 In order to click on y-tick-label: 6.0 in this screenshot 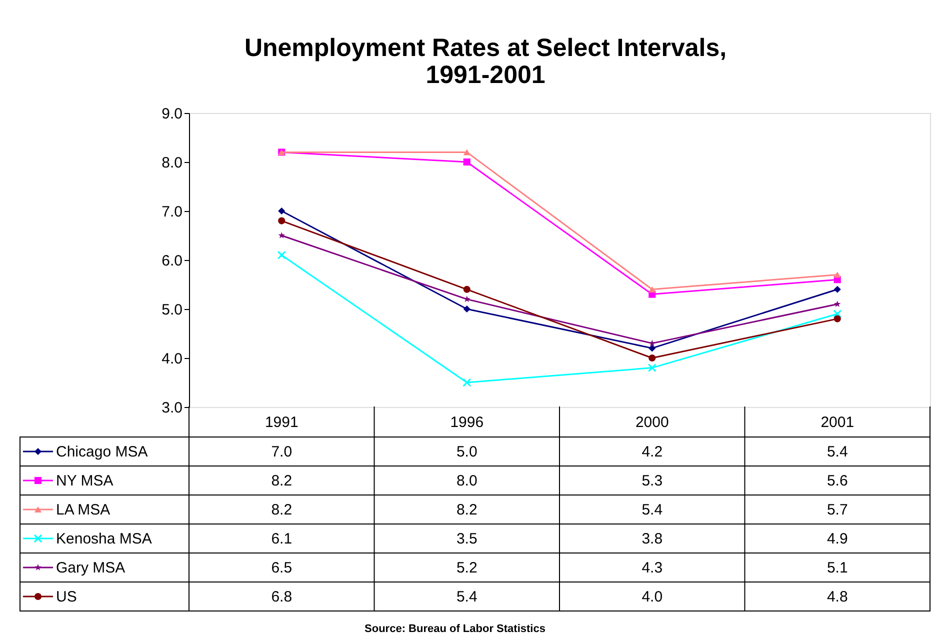, I will do `click(172, 261)`.